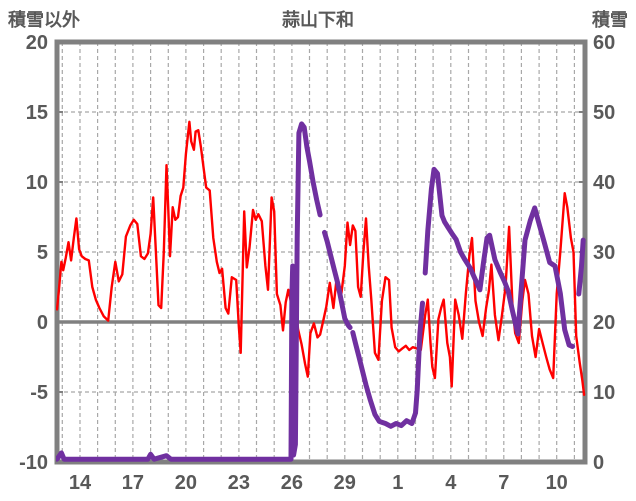 Image resolution: width=636 pixels, height=501 pixels. I want to click on right-axis-title: 積雪, so click(610, 20).